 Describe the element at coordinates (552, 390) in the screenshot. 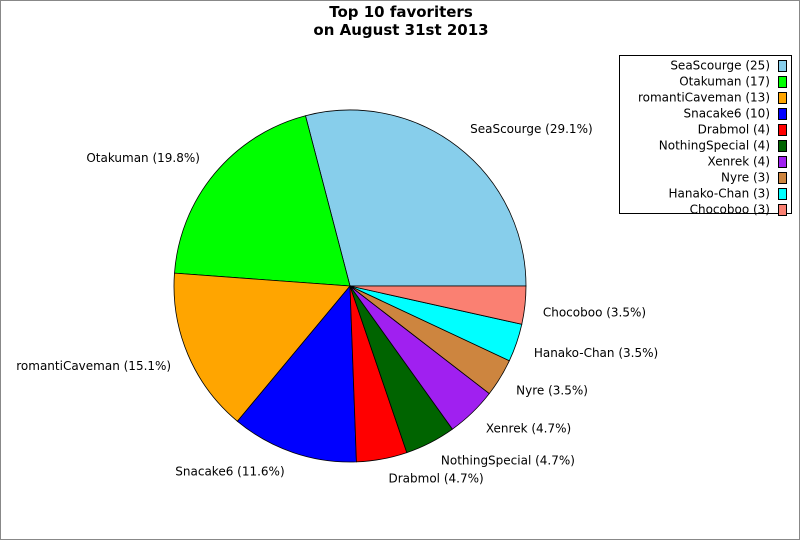

I see `slice-label: Nyre (3.5%)` at that location.